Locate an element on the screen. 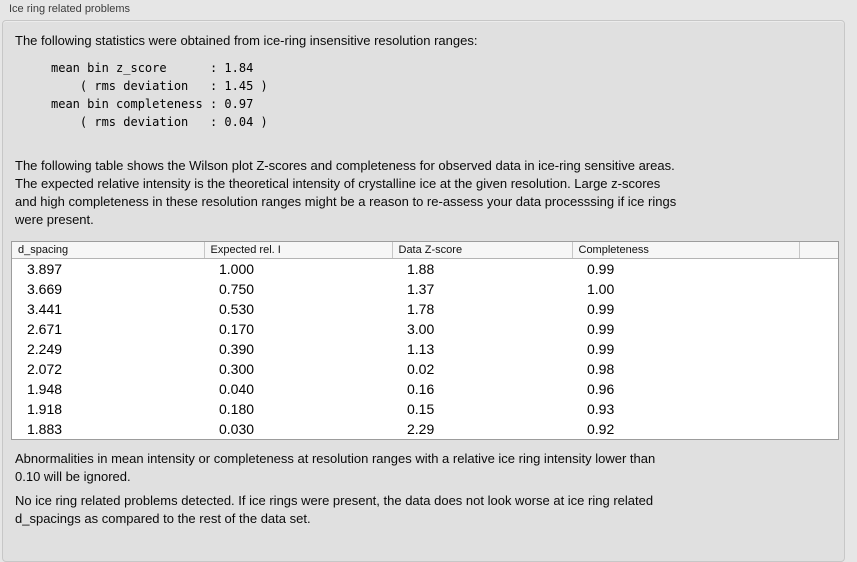  table-cell: 1.000 is located at coordinates (298, 268).